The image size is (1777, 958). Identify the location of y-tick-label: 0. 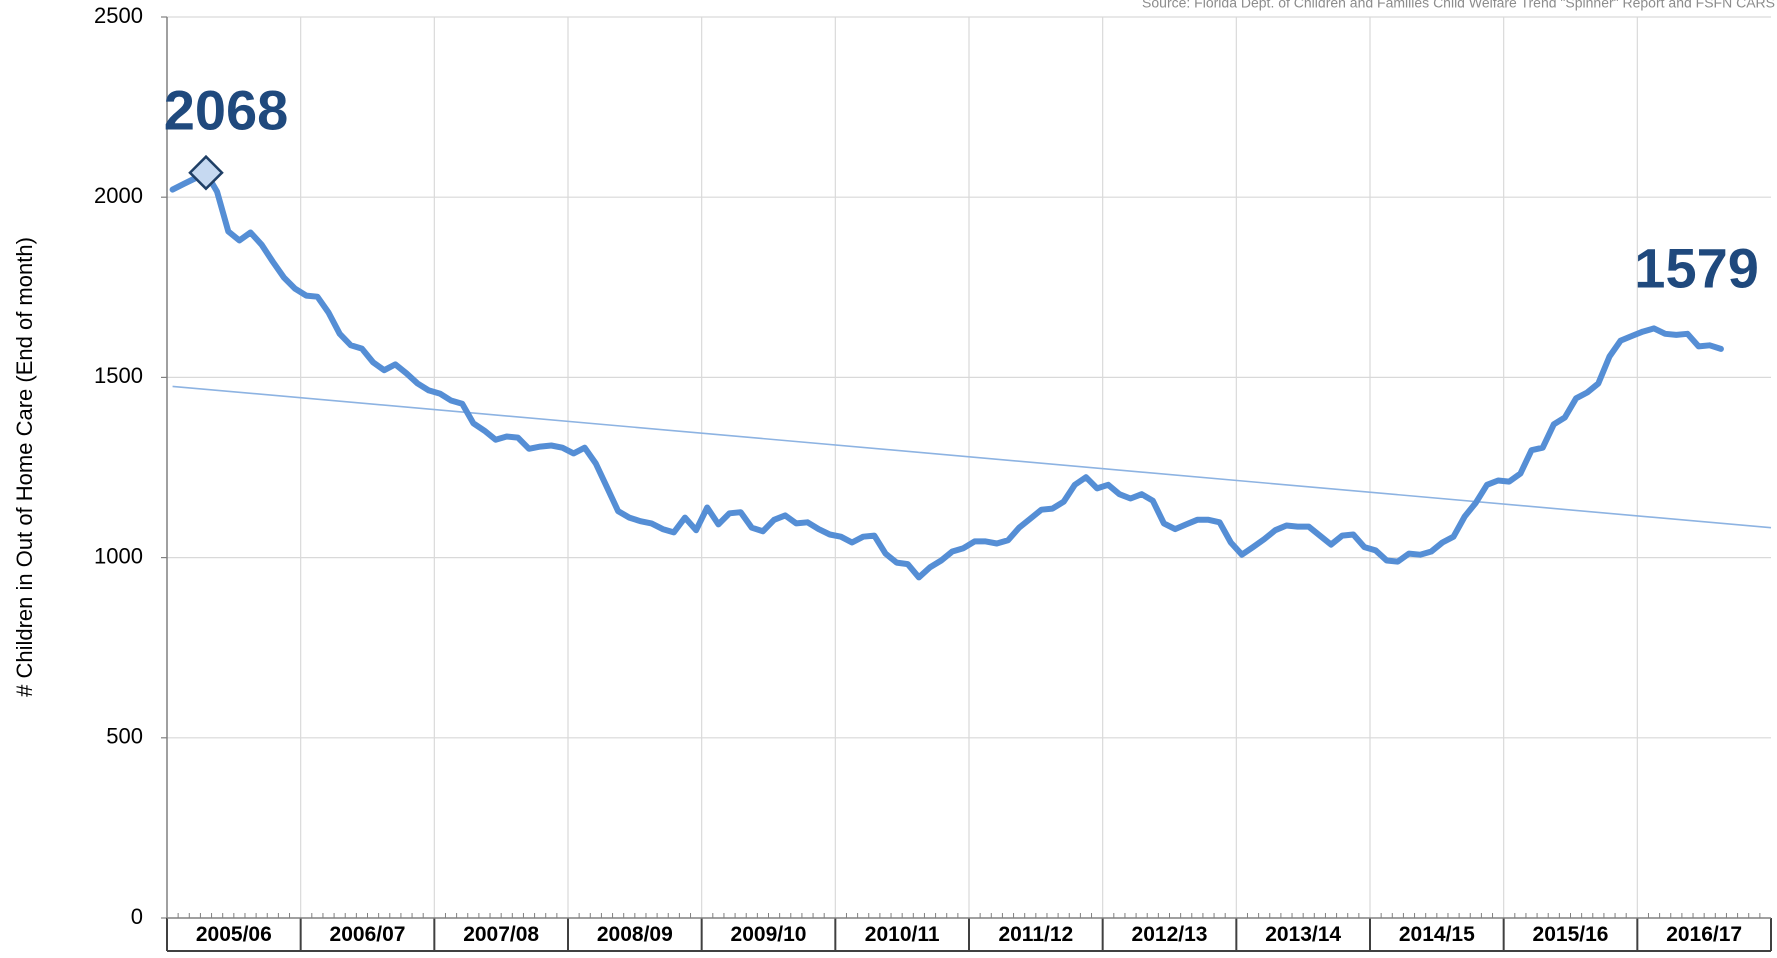
(137, 916).